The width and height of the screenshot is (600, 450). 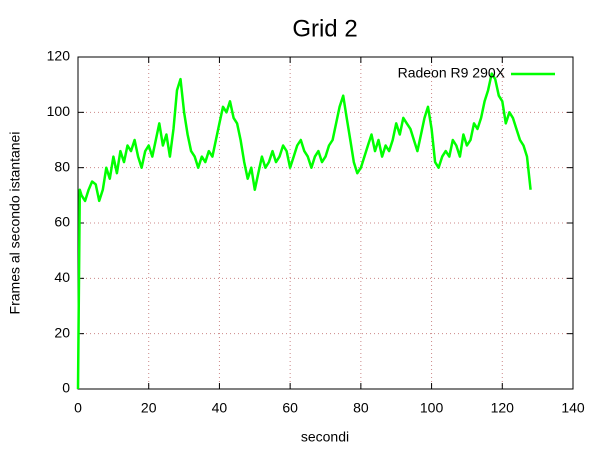 I want to click on x-tick-label: 60, so click(x=290, y=408).